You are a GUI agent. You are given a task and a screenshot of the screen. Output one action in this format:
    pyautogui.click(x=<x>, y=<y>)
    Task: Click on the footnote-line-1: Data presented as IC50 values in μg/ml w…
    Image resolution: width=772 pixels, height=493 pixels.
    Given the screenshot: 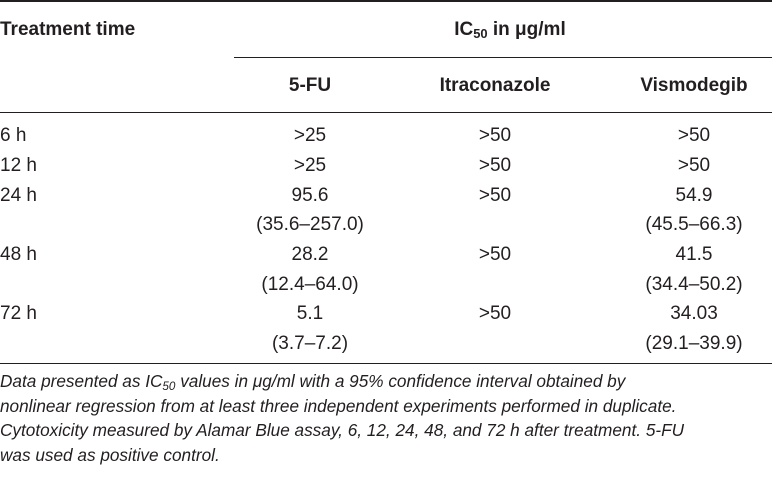 What is the action you would take?
    pyautogui.click(x=313, y=382)
    